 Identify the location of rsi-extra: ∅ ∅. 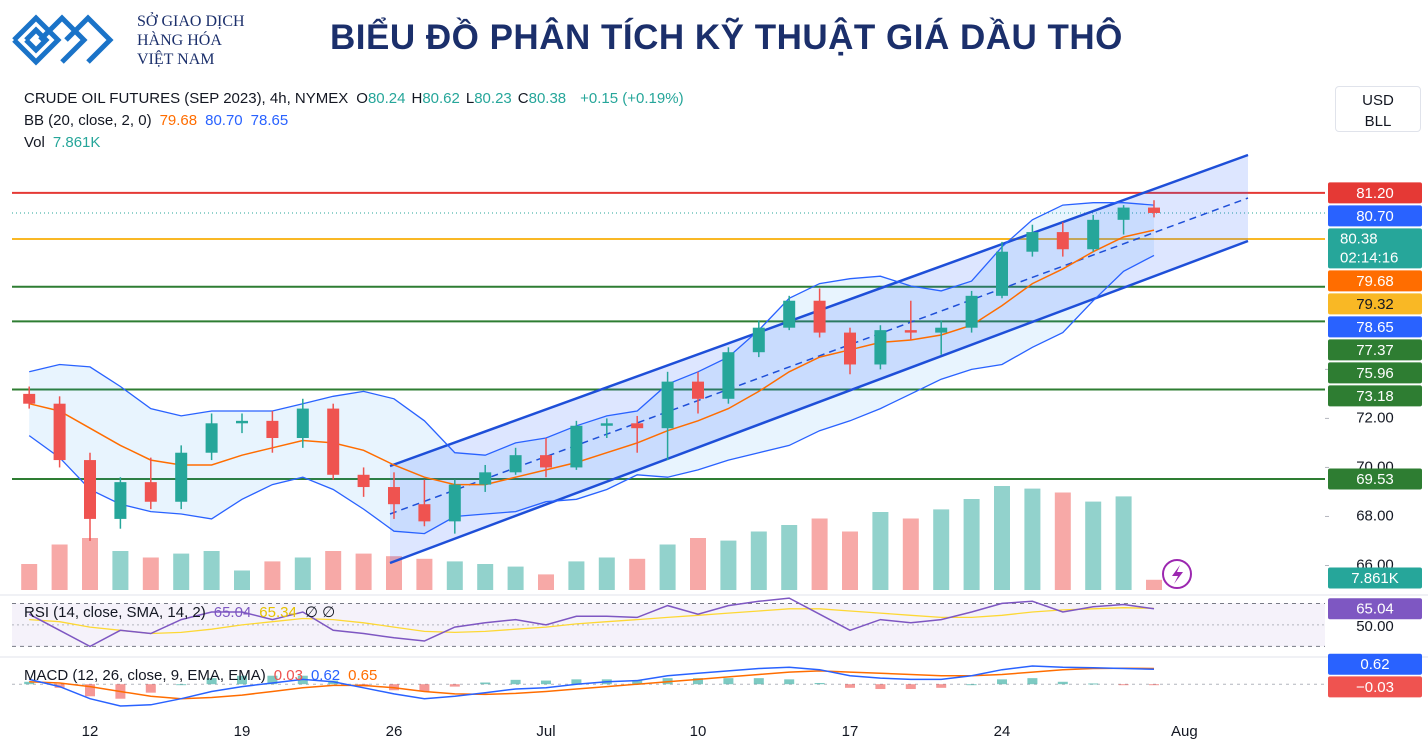
(320, 612).